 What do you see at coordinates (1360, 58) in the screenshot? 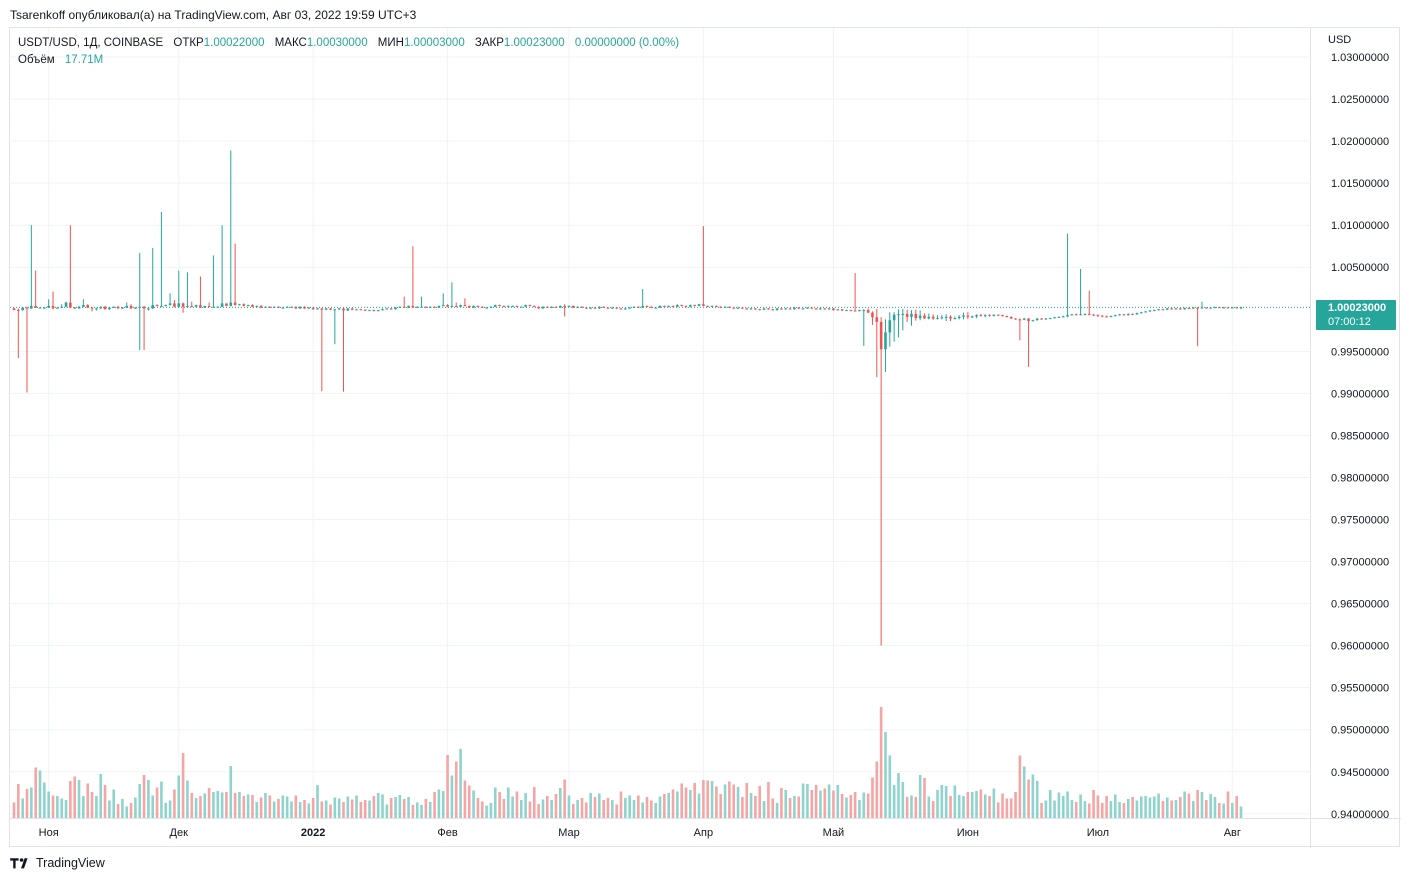
I see `price-tick-label: 1.03000000` at bounding box center [1360, 58].